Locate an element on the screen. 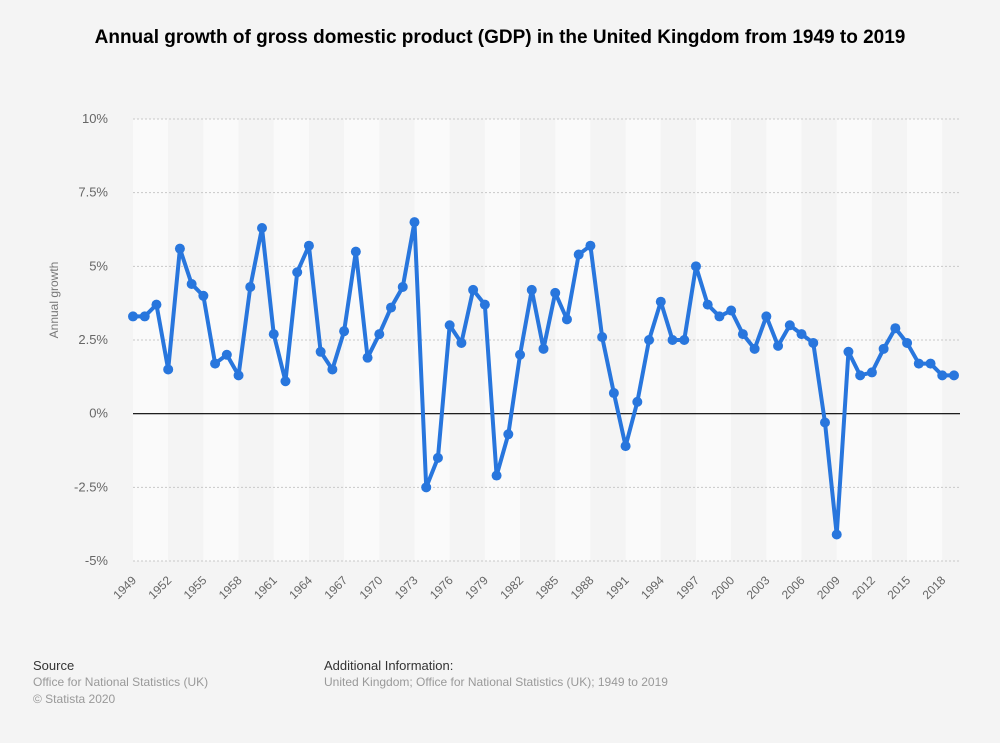 The height and width of the screenshot is (743, 1000). x-tick-label: 1976 is located at coordinates (441, 587).